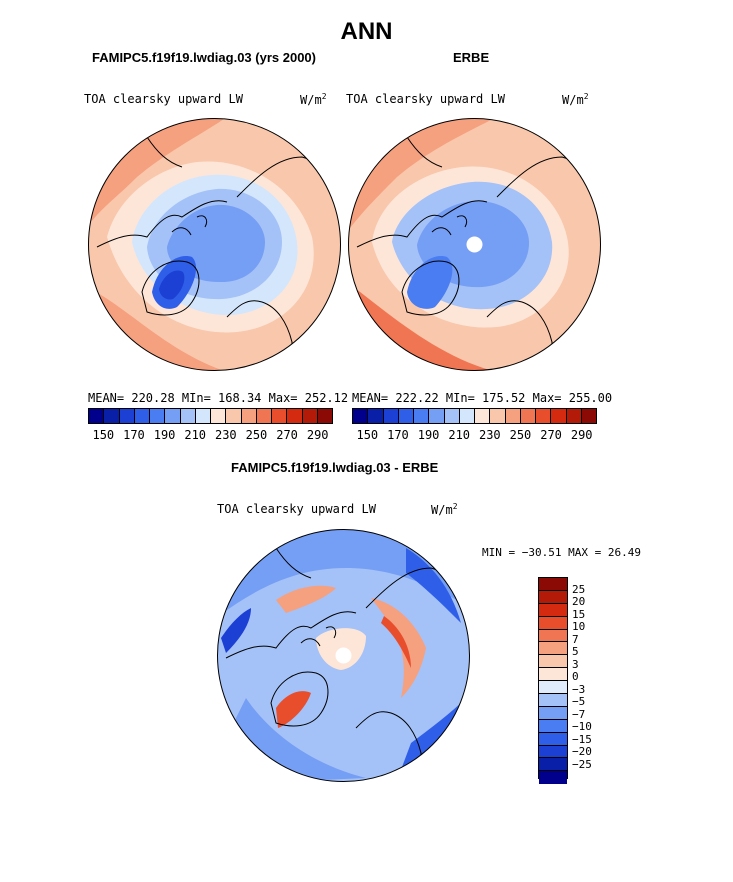 The width and height of the screenshot is (733, 882). What do you see at coordinates (579, 601) in the screenshot?
I see `diff-colorbar-tick-label: 20` at bounding box center [579, 601].